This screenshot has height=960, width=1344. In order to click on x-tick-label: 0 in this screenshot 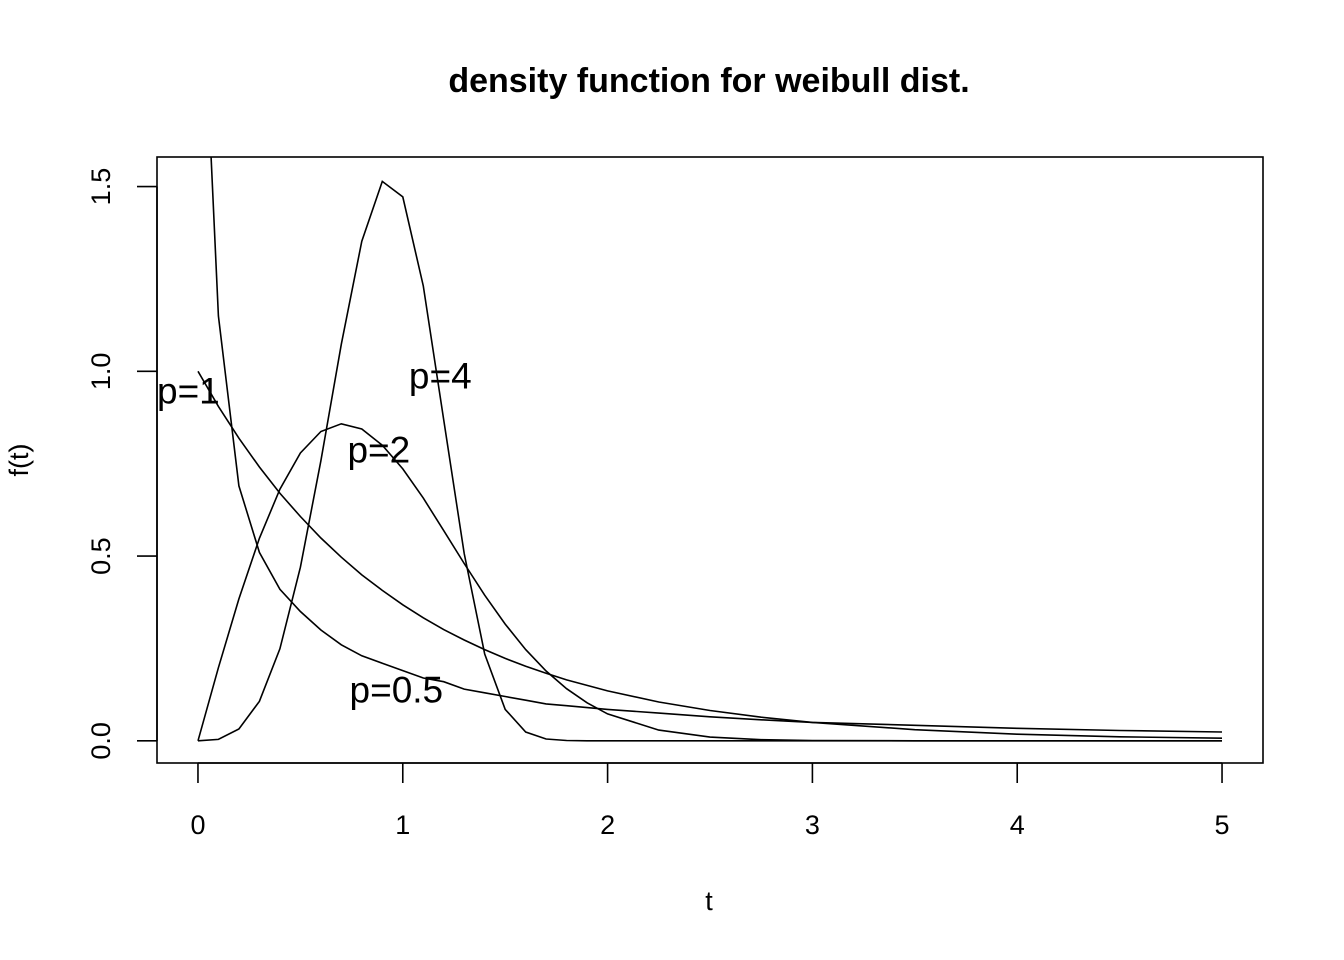, I will do `click(197, 825)`.